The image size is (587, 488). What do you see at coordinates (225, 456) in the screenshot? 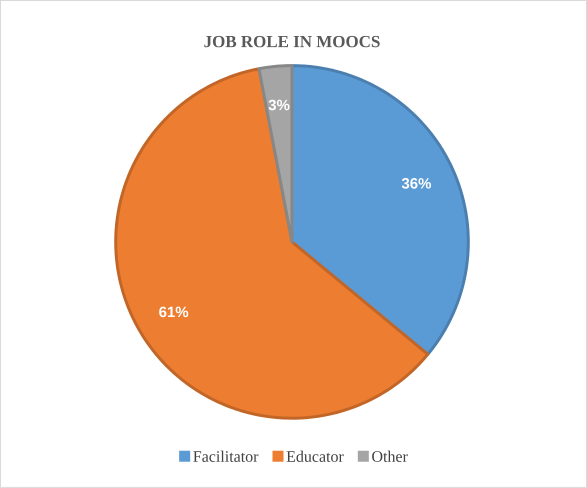
I see `legend-label: Facilitator` at bounding box center [225, 456].